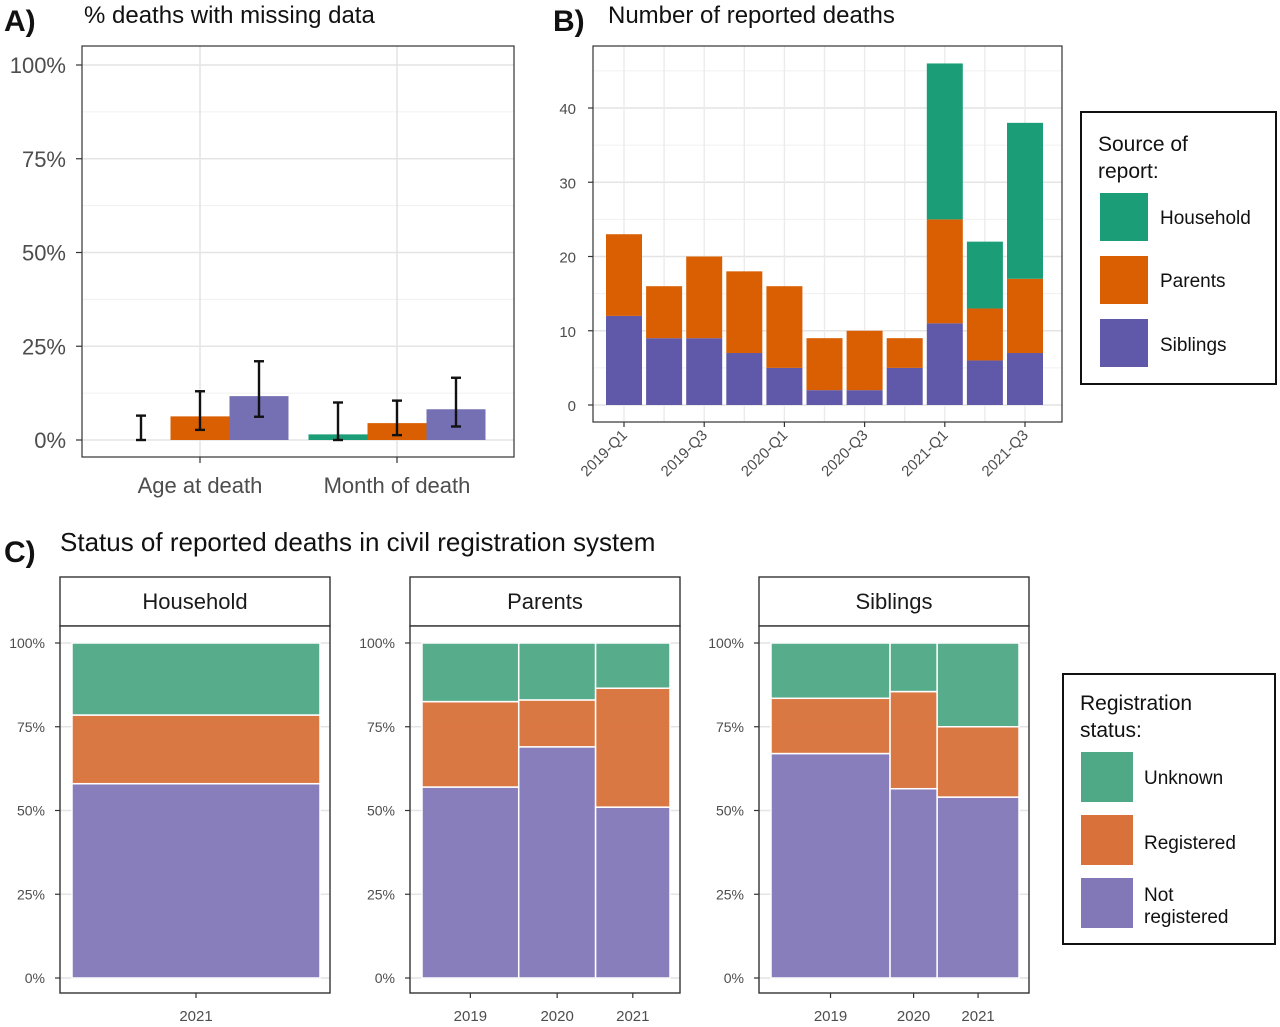  I want to click on facet-y-tick-label: 50%, so click(730, 811).